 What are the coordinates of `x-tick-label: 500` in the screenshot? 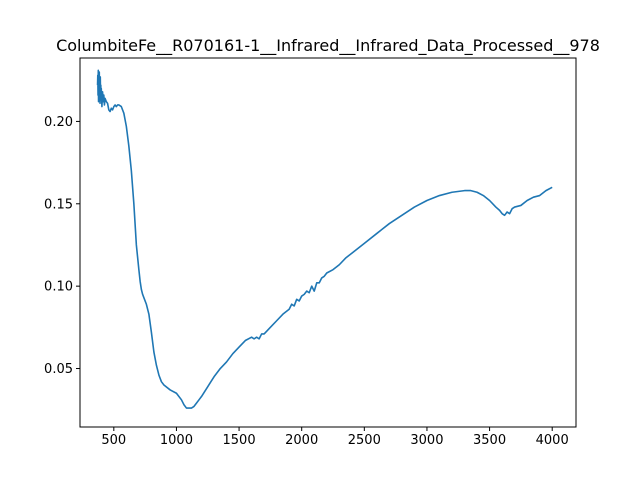 It's located at (113, 440).